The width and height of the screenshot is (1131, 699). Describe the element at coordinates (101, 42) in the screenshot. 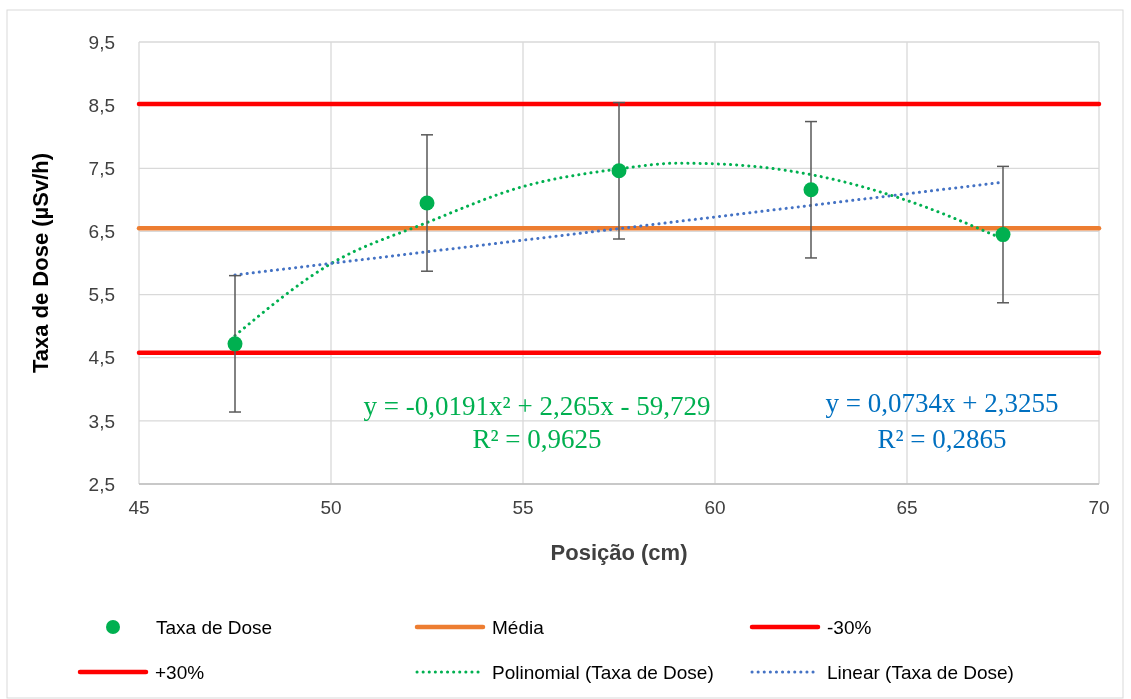

I see `y-tick-label: 9,5` at that location.